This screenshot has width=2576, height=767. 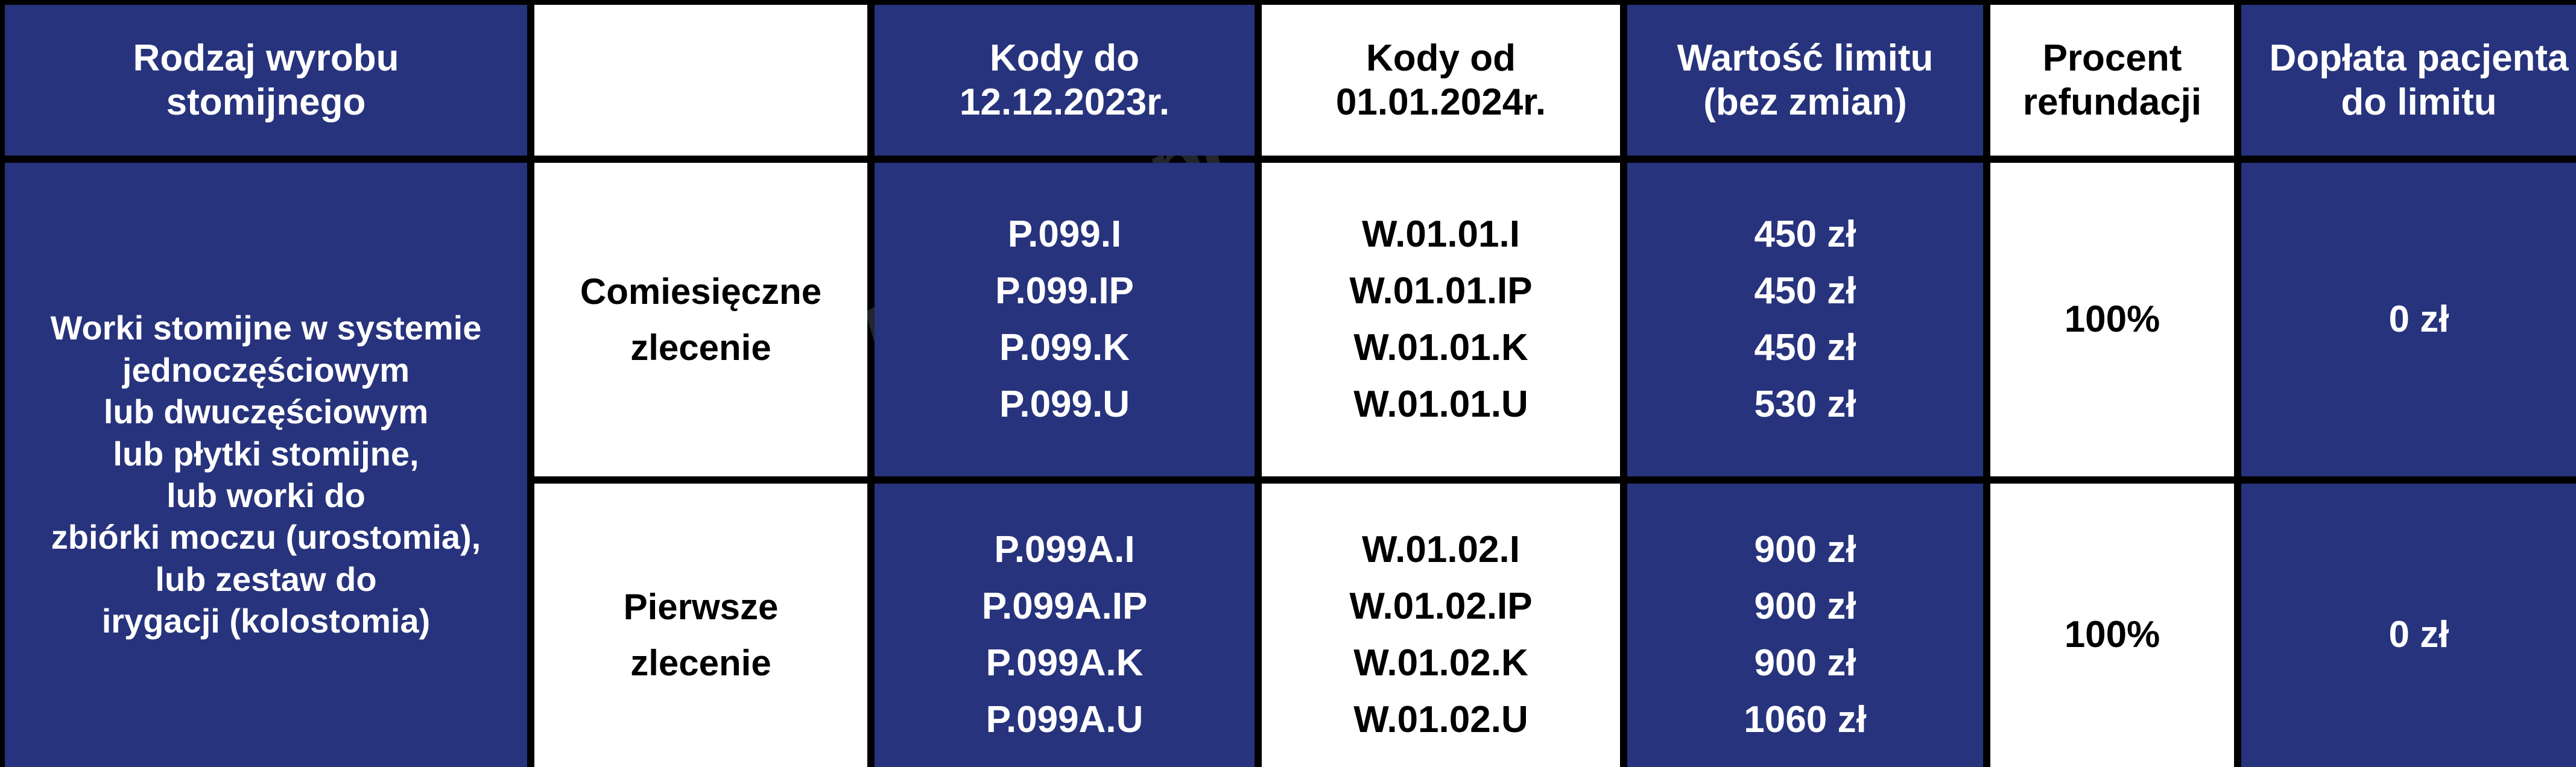 I want to click on code-line: P.099.IP, so click(x=1064, y=291).